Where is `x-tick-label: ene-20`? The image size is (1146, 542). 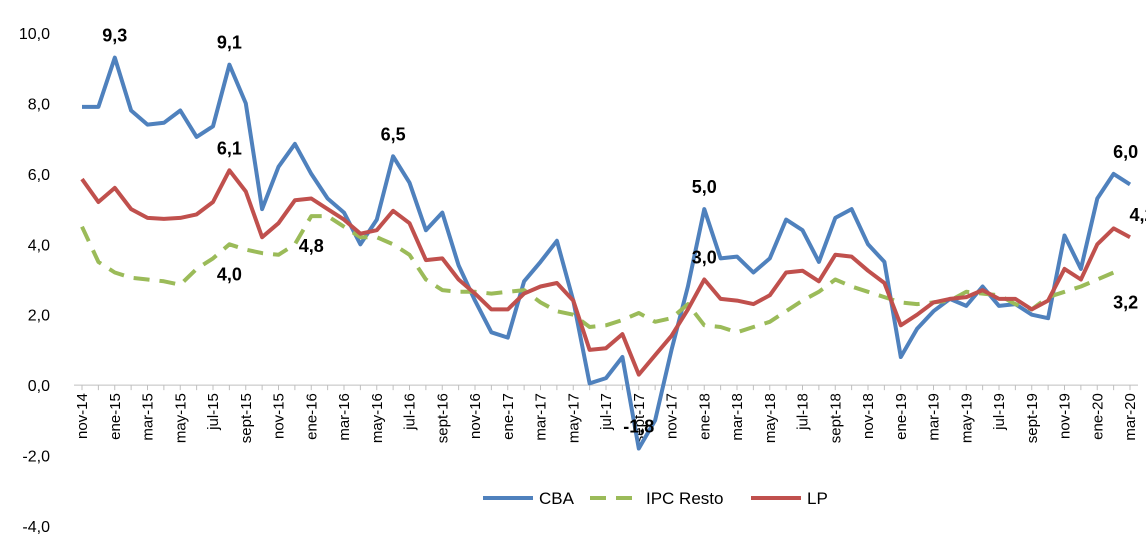 x-tick-label: ene-20 is located at coordinates (1097, 416).